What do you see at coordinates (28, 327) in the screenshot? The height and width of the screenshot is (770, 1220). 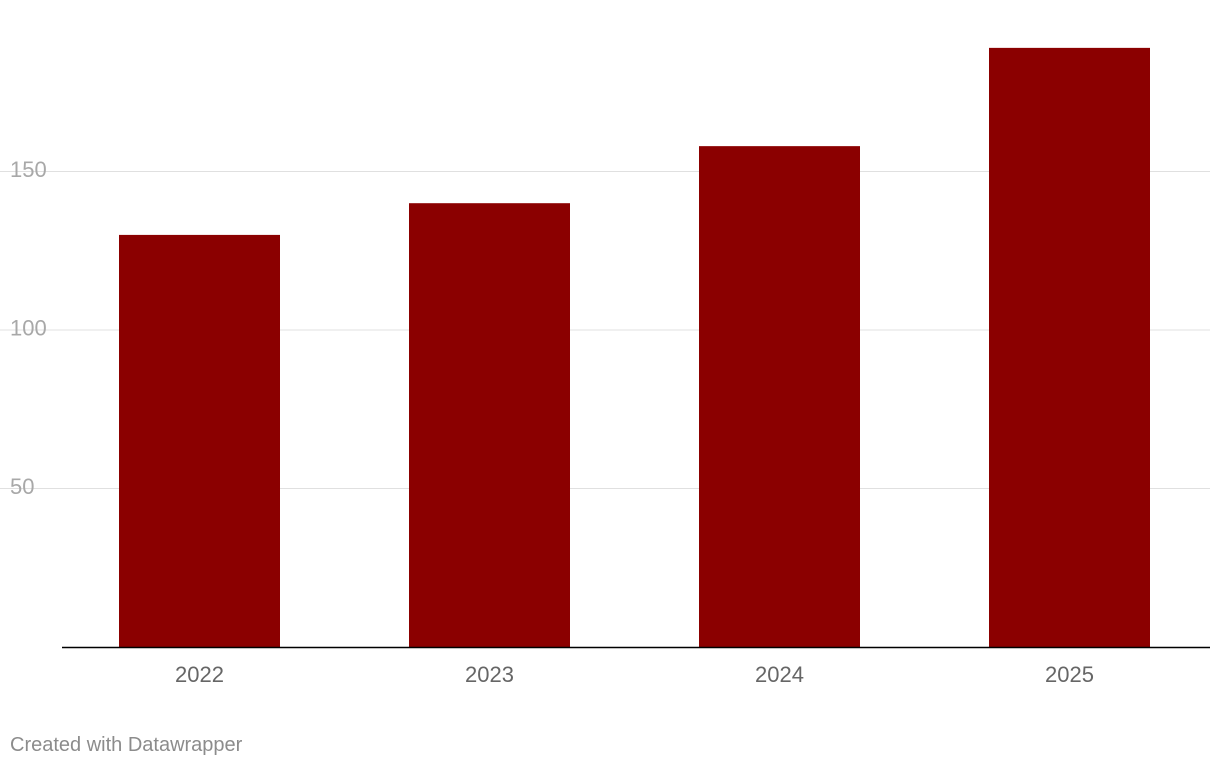 I see `y-tick-label: 100` at bounding box center [28, 327].